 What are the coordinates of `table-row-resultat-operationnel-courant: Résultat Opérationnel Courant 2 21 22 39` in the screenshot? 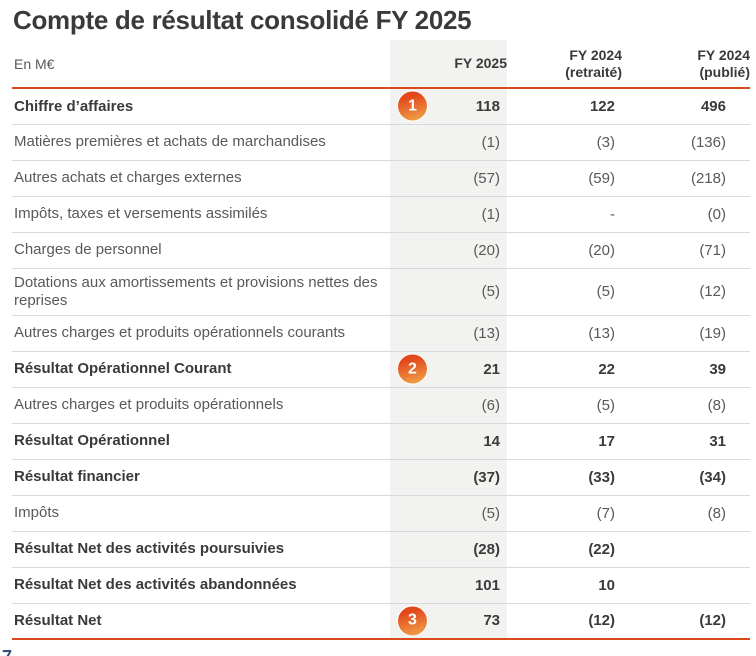 It's located at (381, 369).